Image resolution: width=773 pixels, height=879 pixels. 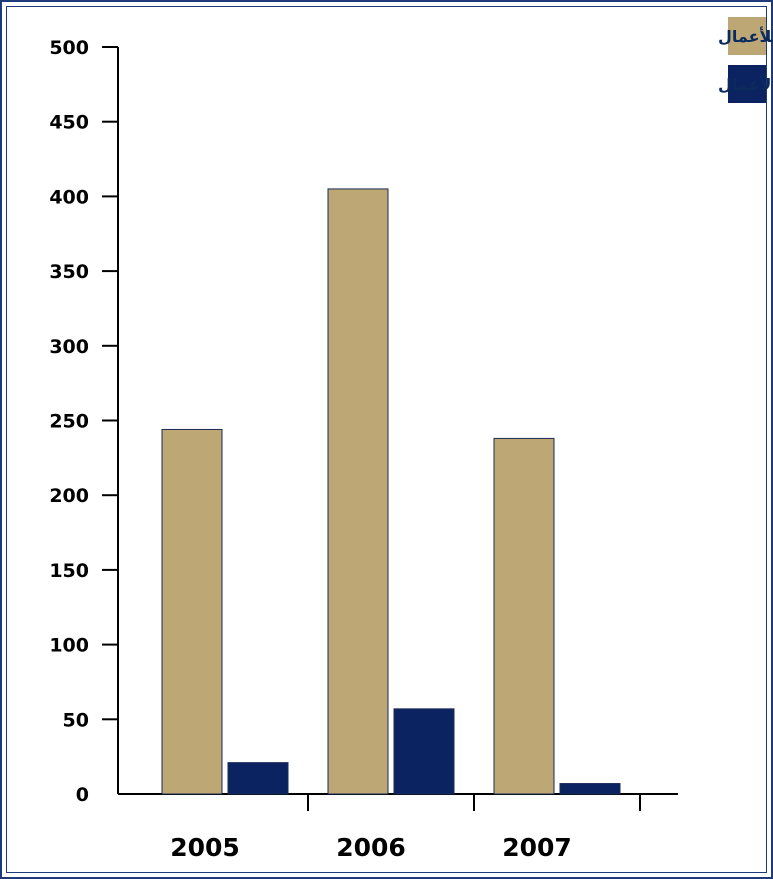 I want to click on y-tick-label: 50, so click(x=76, y=720).